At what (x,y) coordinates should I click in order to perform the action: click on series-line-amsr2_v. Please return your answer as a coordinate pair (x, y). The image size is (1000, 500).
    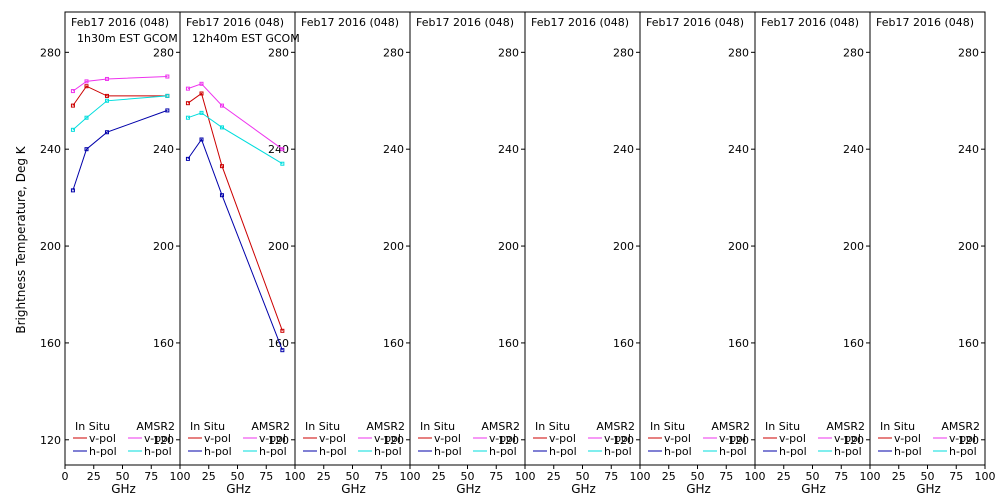
    Looking at the image, I should click on (120, 84).